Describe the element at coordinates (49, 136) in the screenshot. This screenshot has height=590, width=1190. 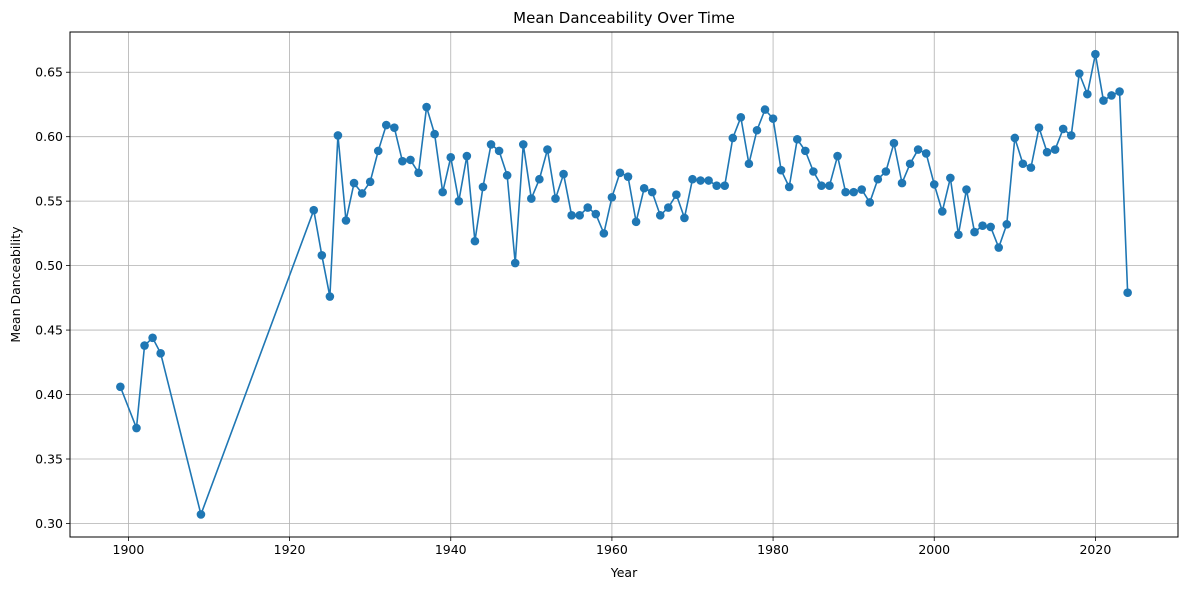
I see `y-tick-label: 0.60` at that location.